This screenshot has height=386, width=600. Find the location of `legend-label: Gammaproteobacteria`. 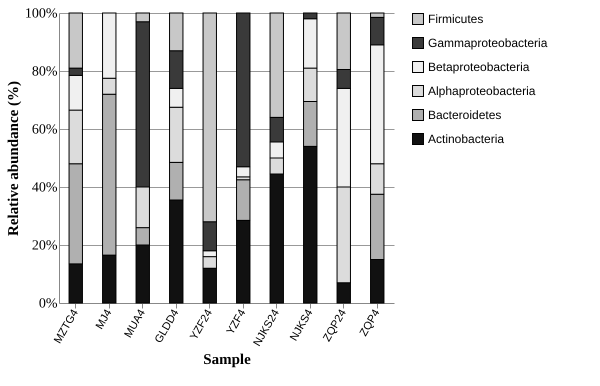

legend-label: Gammaproteobacteria is located at coordinates (488, 43).